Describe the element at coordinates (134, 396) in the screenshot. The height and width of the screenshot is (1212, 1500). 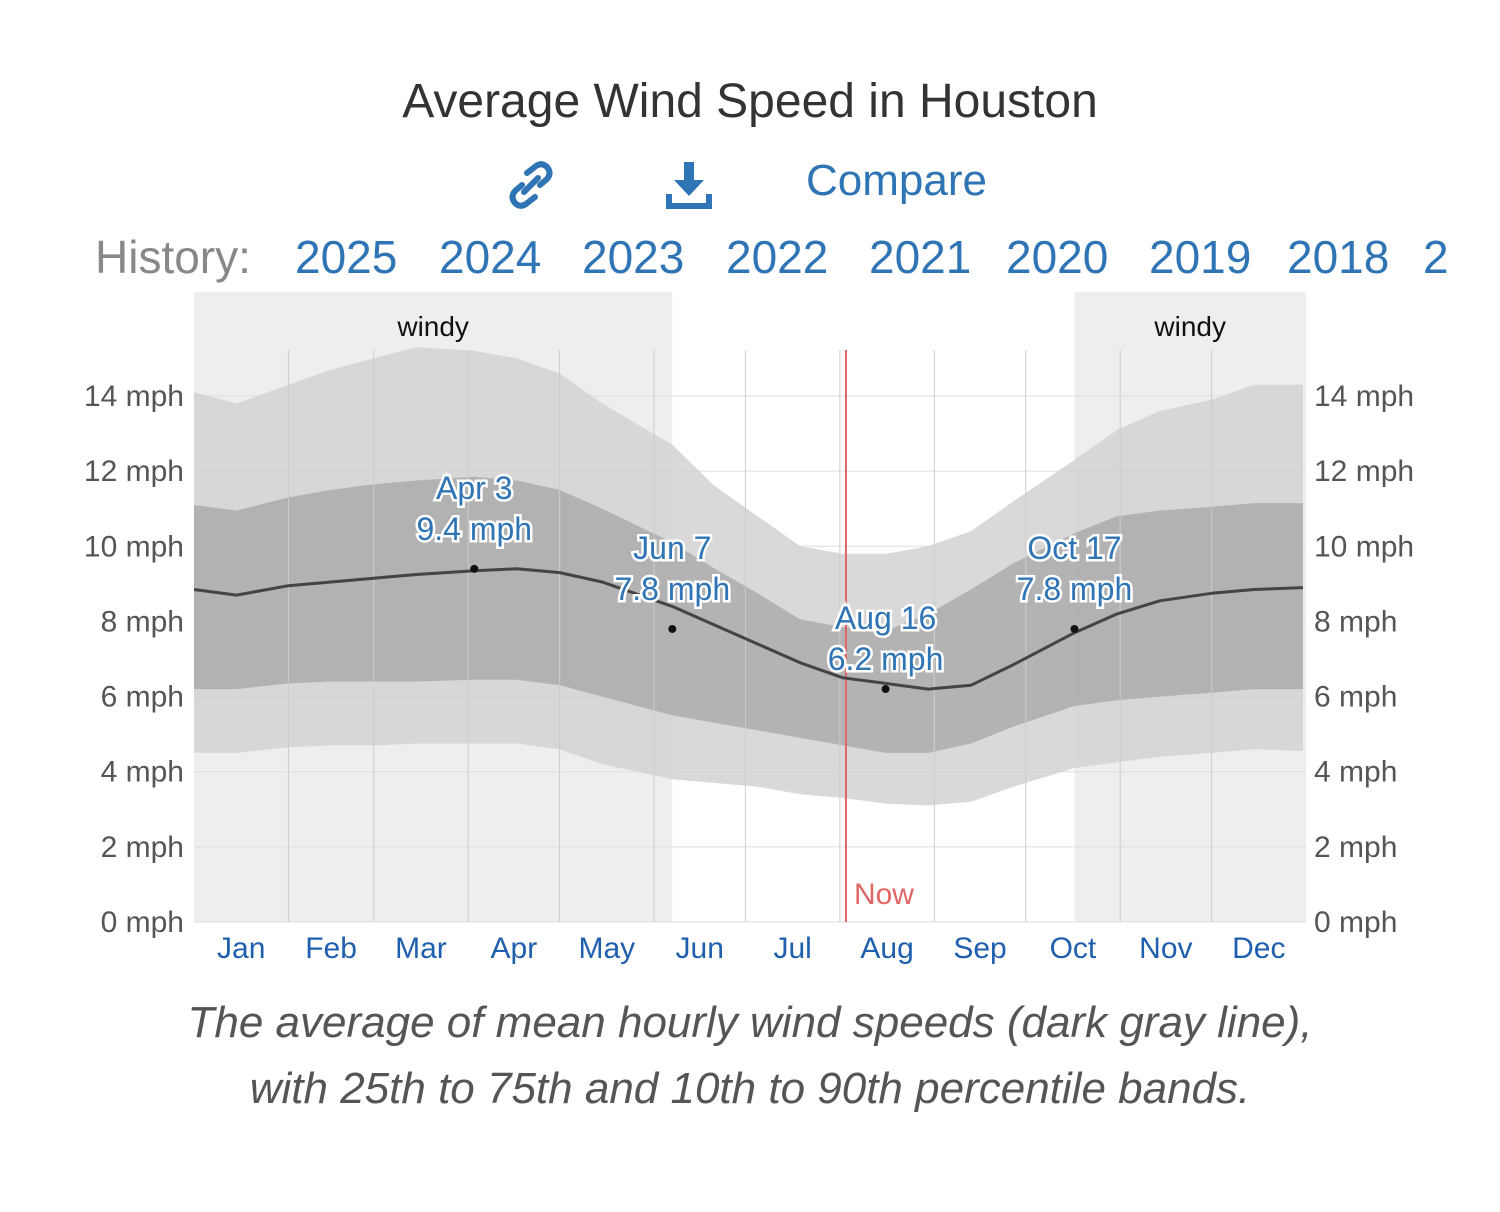
I see `y-tick-label-left: 14 mph` at that location.